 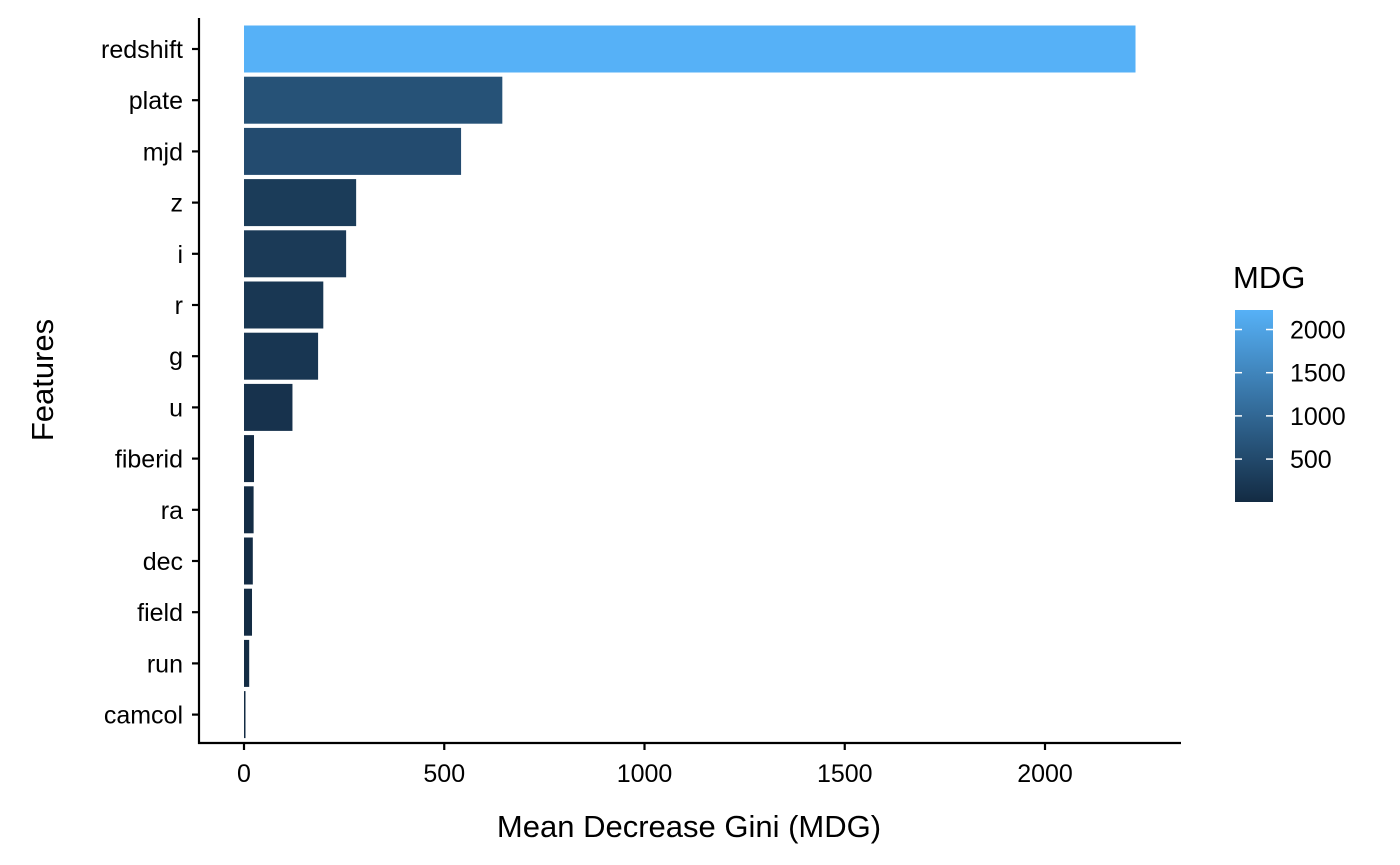 What do you see at coordinates (249, 459) in the screenshot?
I see `bar-fiberid` at bounding box center [249, 459].